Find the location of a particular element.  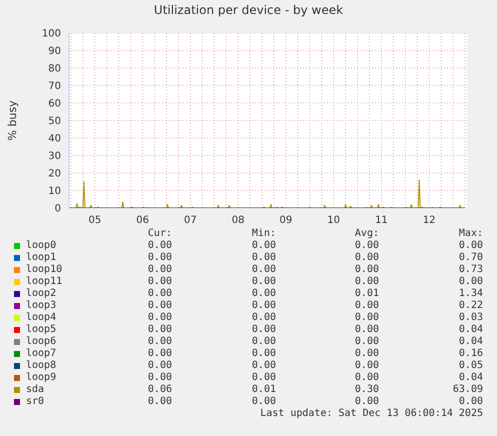

x-tick-label: 07 is located at coordinates (190, 220).